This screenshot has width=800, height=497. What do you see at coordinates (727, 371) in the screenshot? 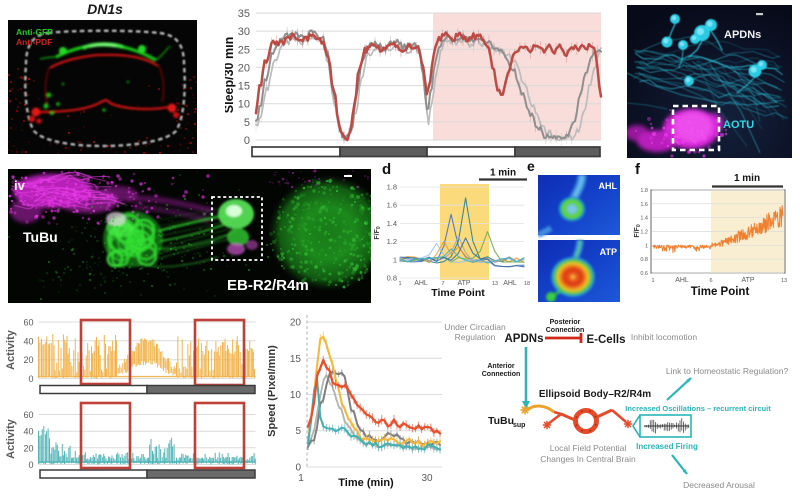
I see `svg-text:Link to Homeostatic Regulation: Link to Homeostatic Regulation?` at bounding box center [727, 371].